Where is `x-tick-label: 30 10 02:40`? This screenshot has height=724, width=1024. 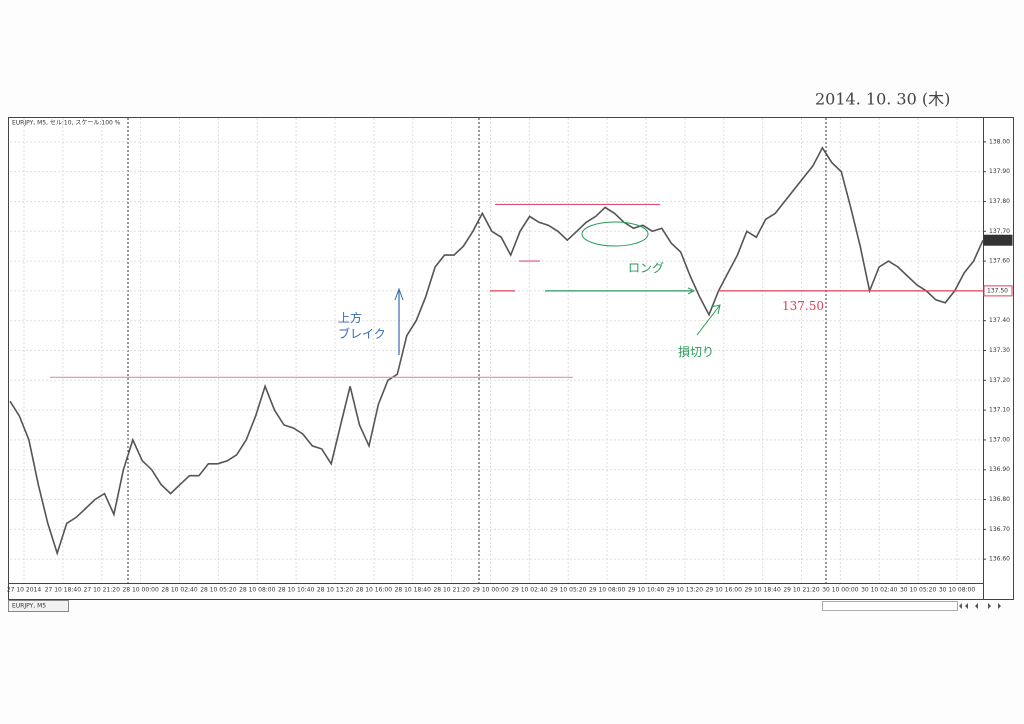 x-tick-label: 30 10 02:40 is located at coordinates (879, 590).